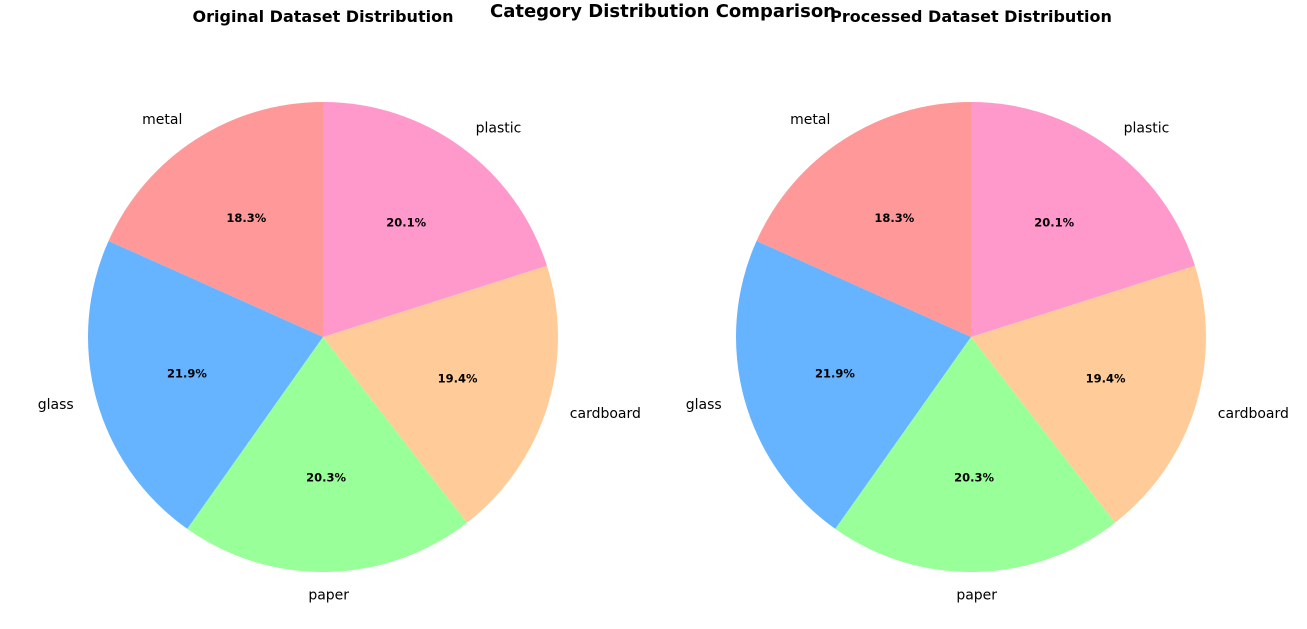 This screenshot has height=629, width=1307. Describe the element at coordinates (663, 11) in the screenshot. I see `figure-suptitle: Category Distribution Comparison` at that location.